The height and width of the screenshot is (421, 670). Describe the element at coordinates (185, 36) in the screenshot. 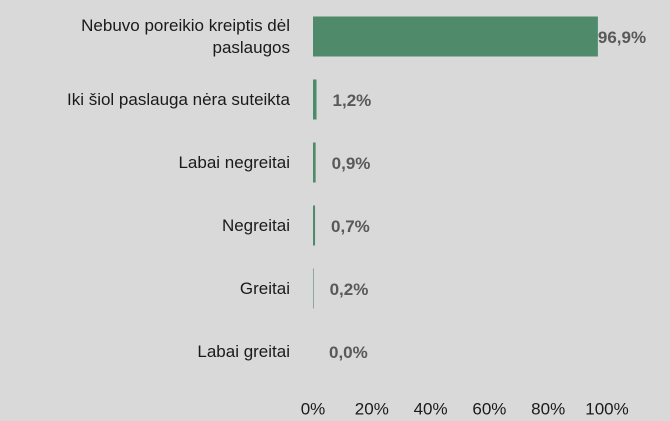

I see `category-label: Nebuvo poreikio kreiptis dėl paslaugos` at that location.